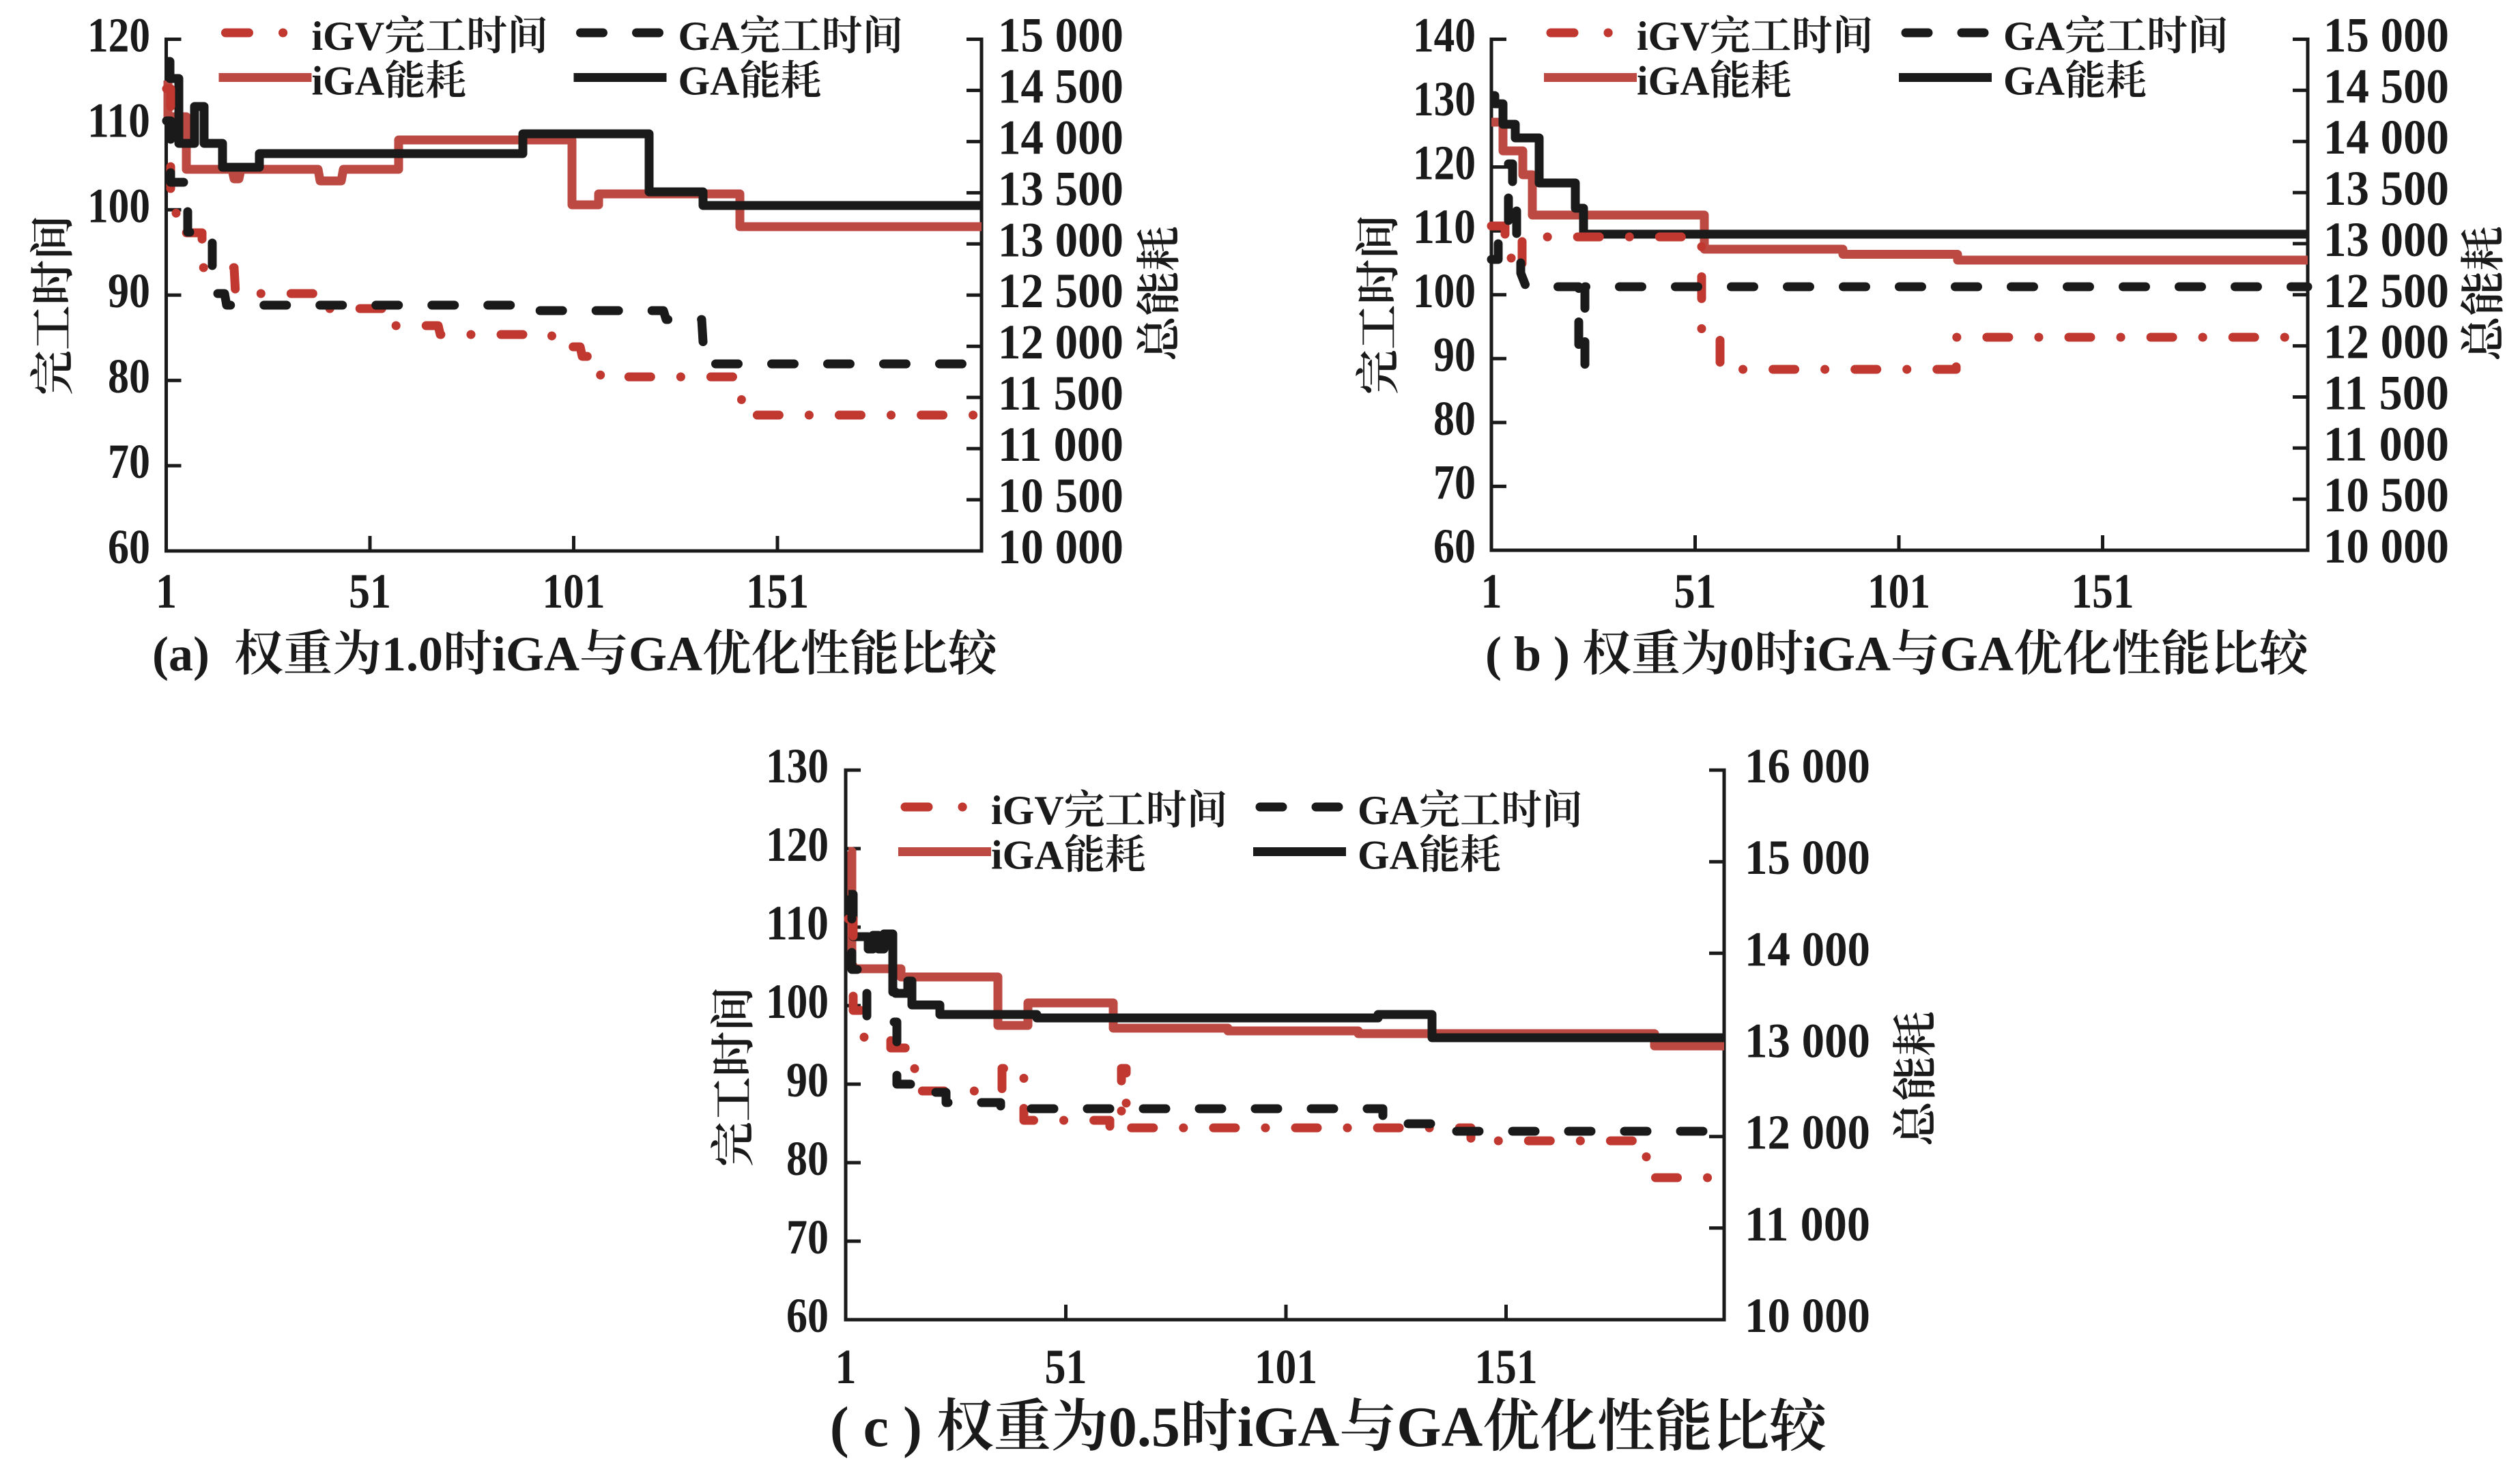 The height and width of the screenshot is (1461, 2520). What do you see at coordinates (412, 654) in the screenshot?
I see `svg-text: 1.0` at bounding box center [412, 654].